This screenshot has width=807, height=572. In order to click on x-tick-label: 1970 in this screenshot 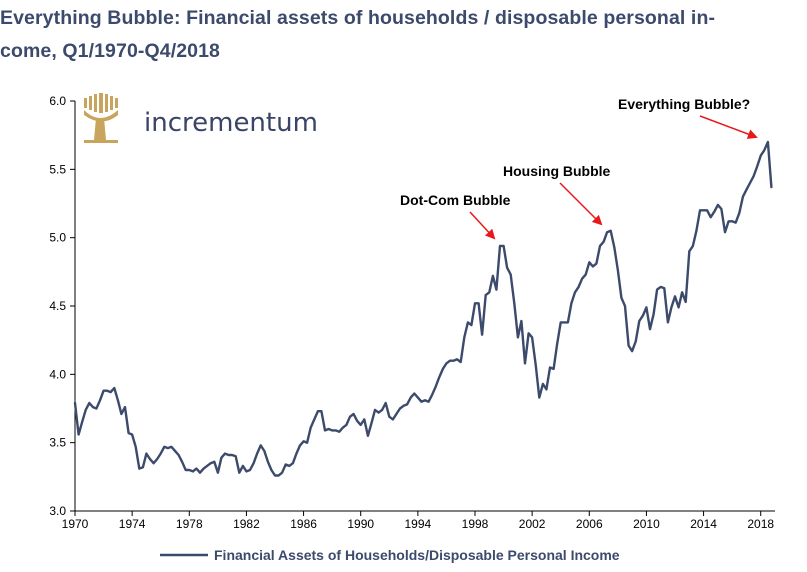, I will do `click(75, 524)`.